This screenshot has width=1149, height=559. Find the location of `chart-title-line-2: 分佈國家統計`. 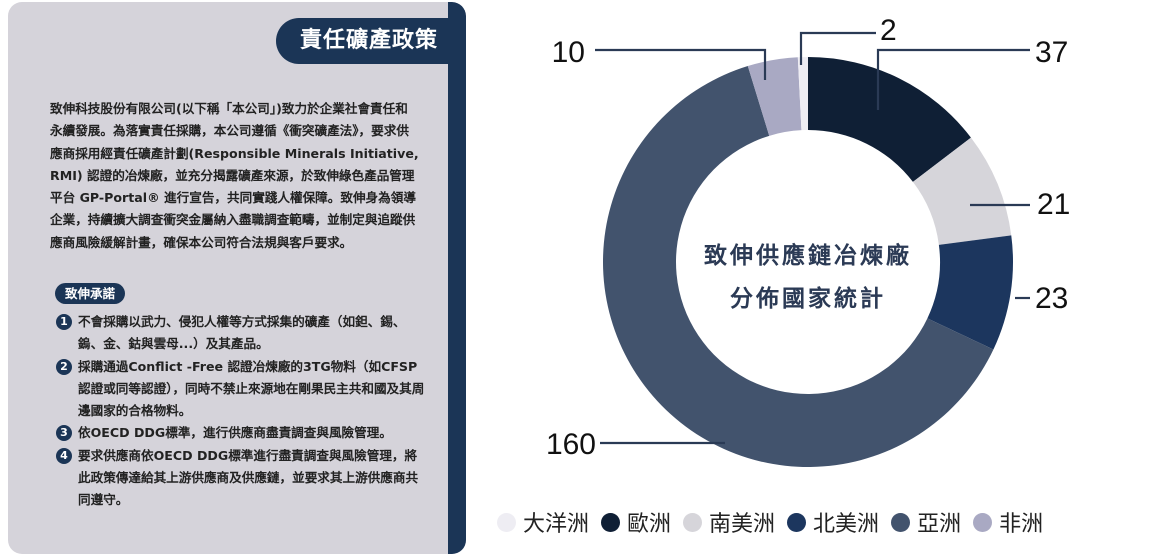

chart-title-line-2: 分佈國家統計 is located at coordinates (808, 298).